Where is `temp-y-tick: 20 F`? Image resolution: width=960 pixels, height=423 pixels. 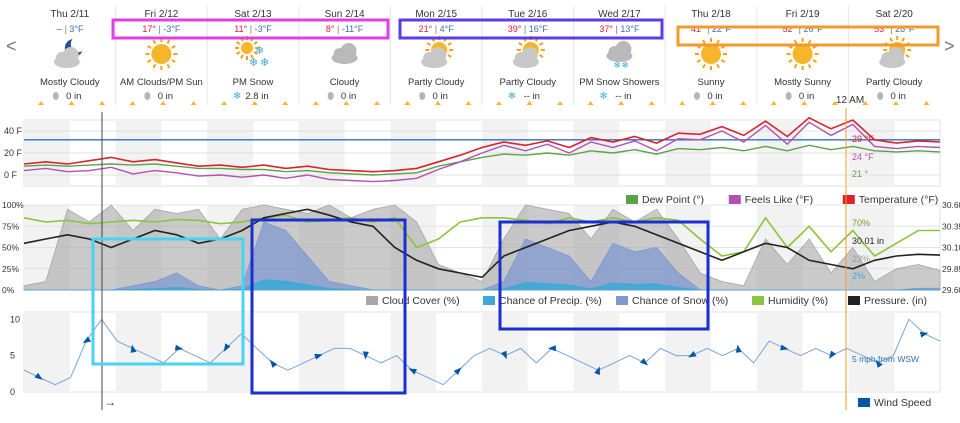 temp-y-tick: 20 F is located at coordinates (13, 153).